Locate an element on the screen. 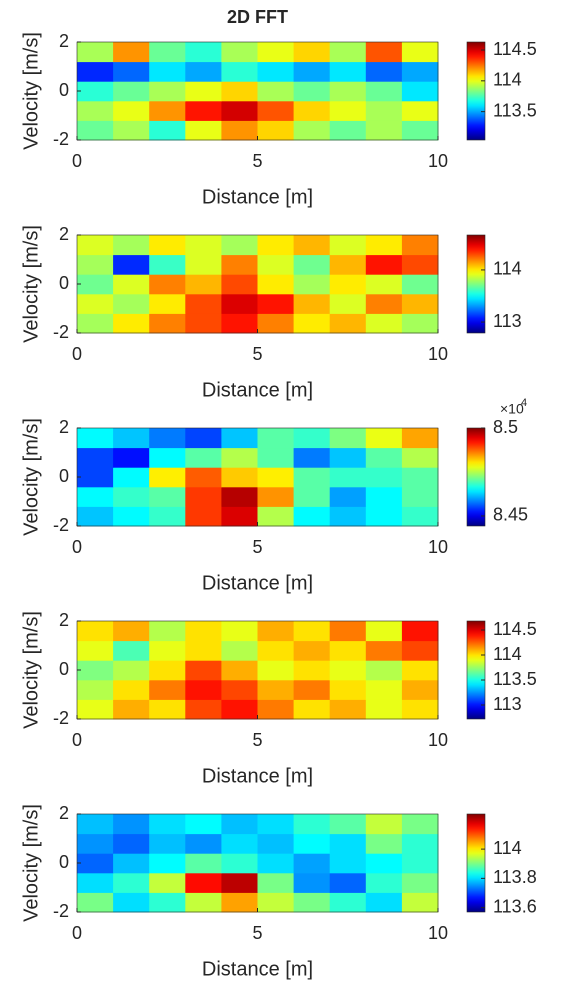  x-tick-label: 5 is located at coordinates (257, 933).